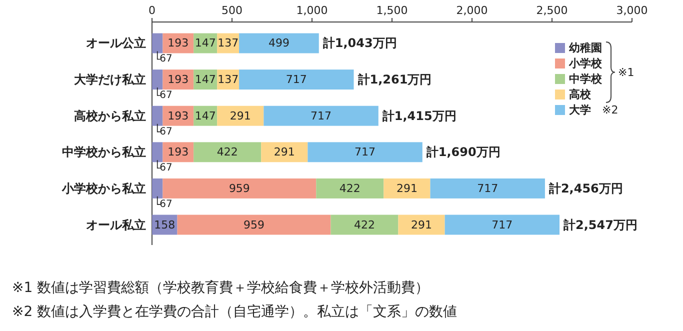 This screenshot has width=683, height=331. I want to click on total-label: 計1,415万円, so click(418, 115).